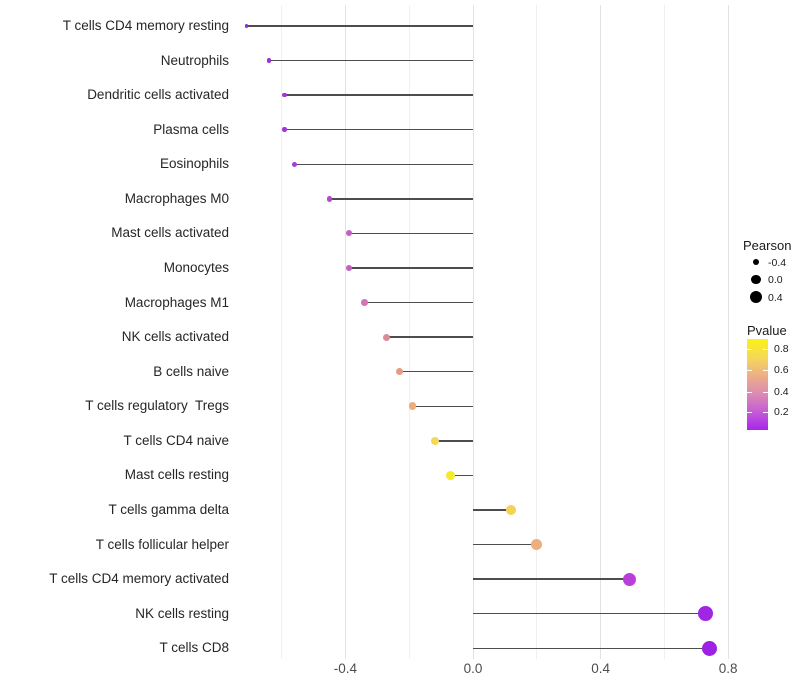 This screenshot has height=700, width=800. I want to click on colorbar-tick-label: 0.4, so click(781, 391).